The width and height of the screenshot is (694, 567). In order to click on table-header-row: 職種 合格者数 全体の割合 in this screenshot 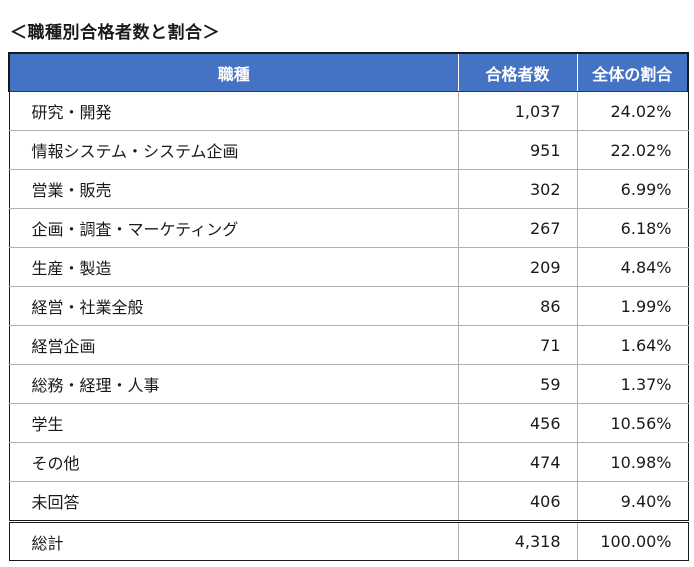, I will do `click(348, 72)`.